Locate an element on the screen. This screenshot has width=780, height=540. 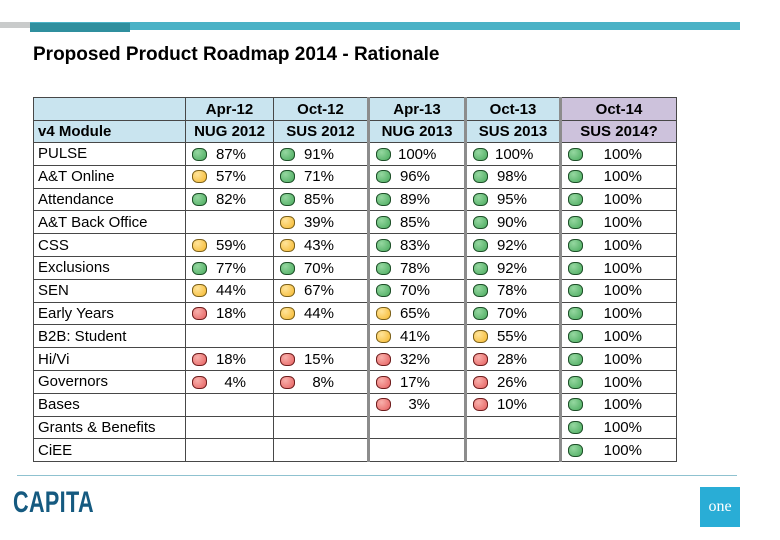
status-cell: 8% is located at coordinates (321, 381).